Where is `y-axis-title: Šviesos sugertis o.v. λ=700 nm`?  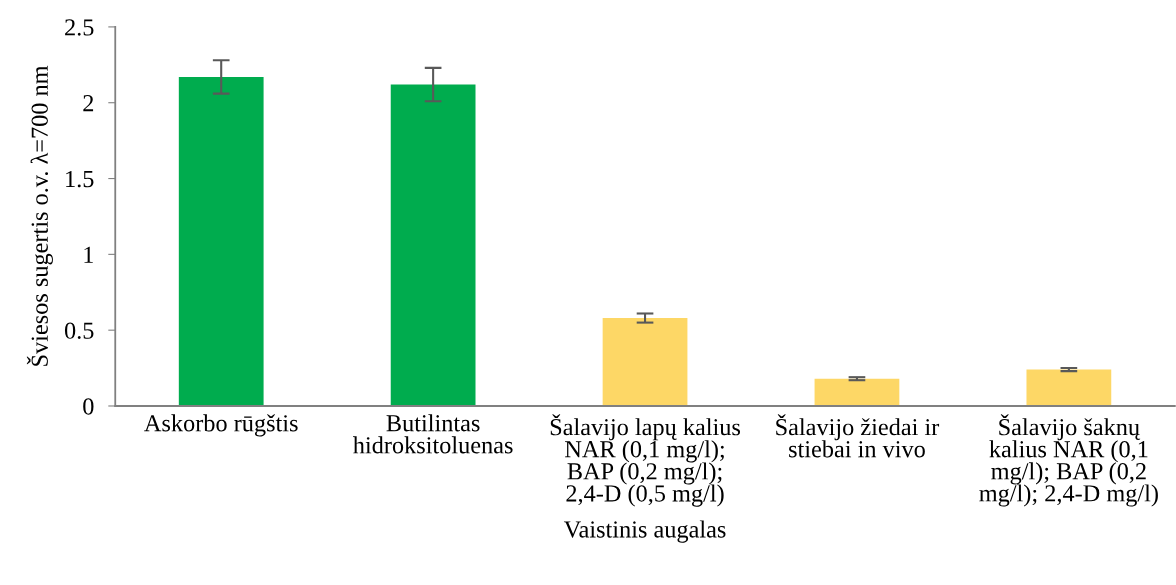
y-axis-title: Šviesos sugertis o.v. λ=700 nm is located at coordinates (39, 215).